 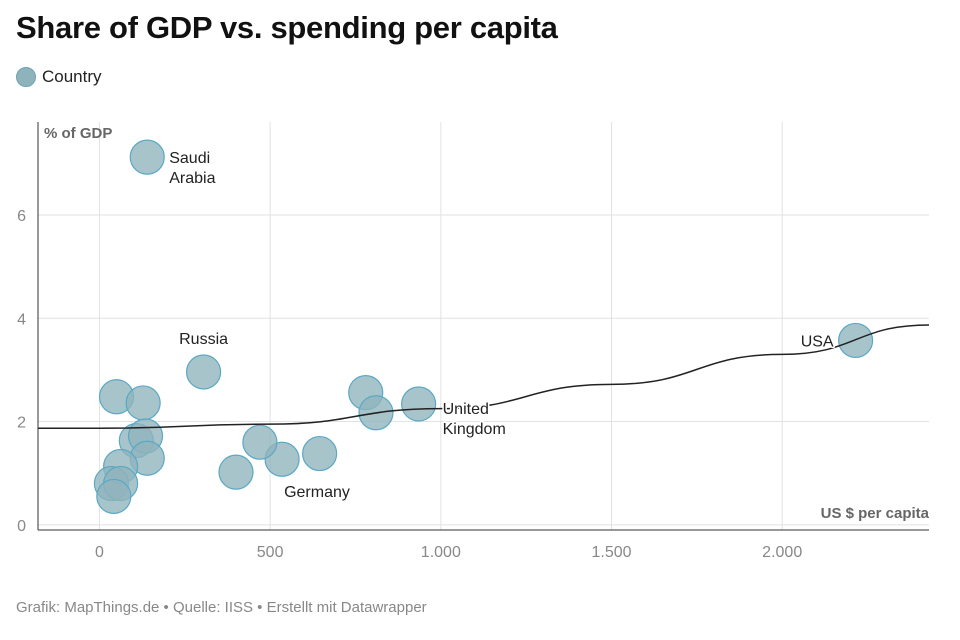 What do you see at coordinates (817, 341) in the screenshot?
I see `point-label-2: USA` at bounding box center [817, 341].